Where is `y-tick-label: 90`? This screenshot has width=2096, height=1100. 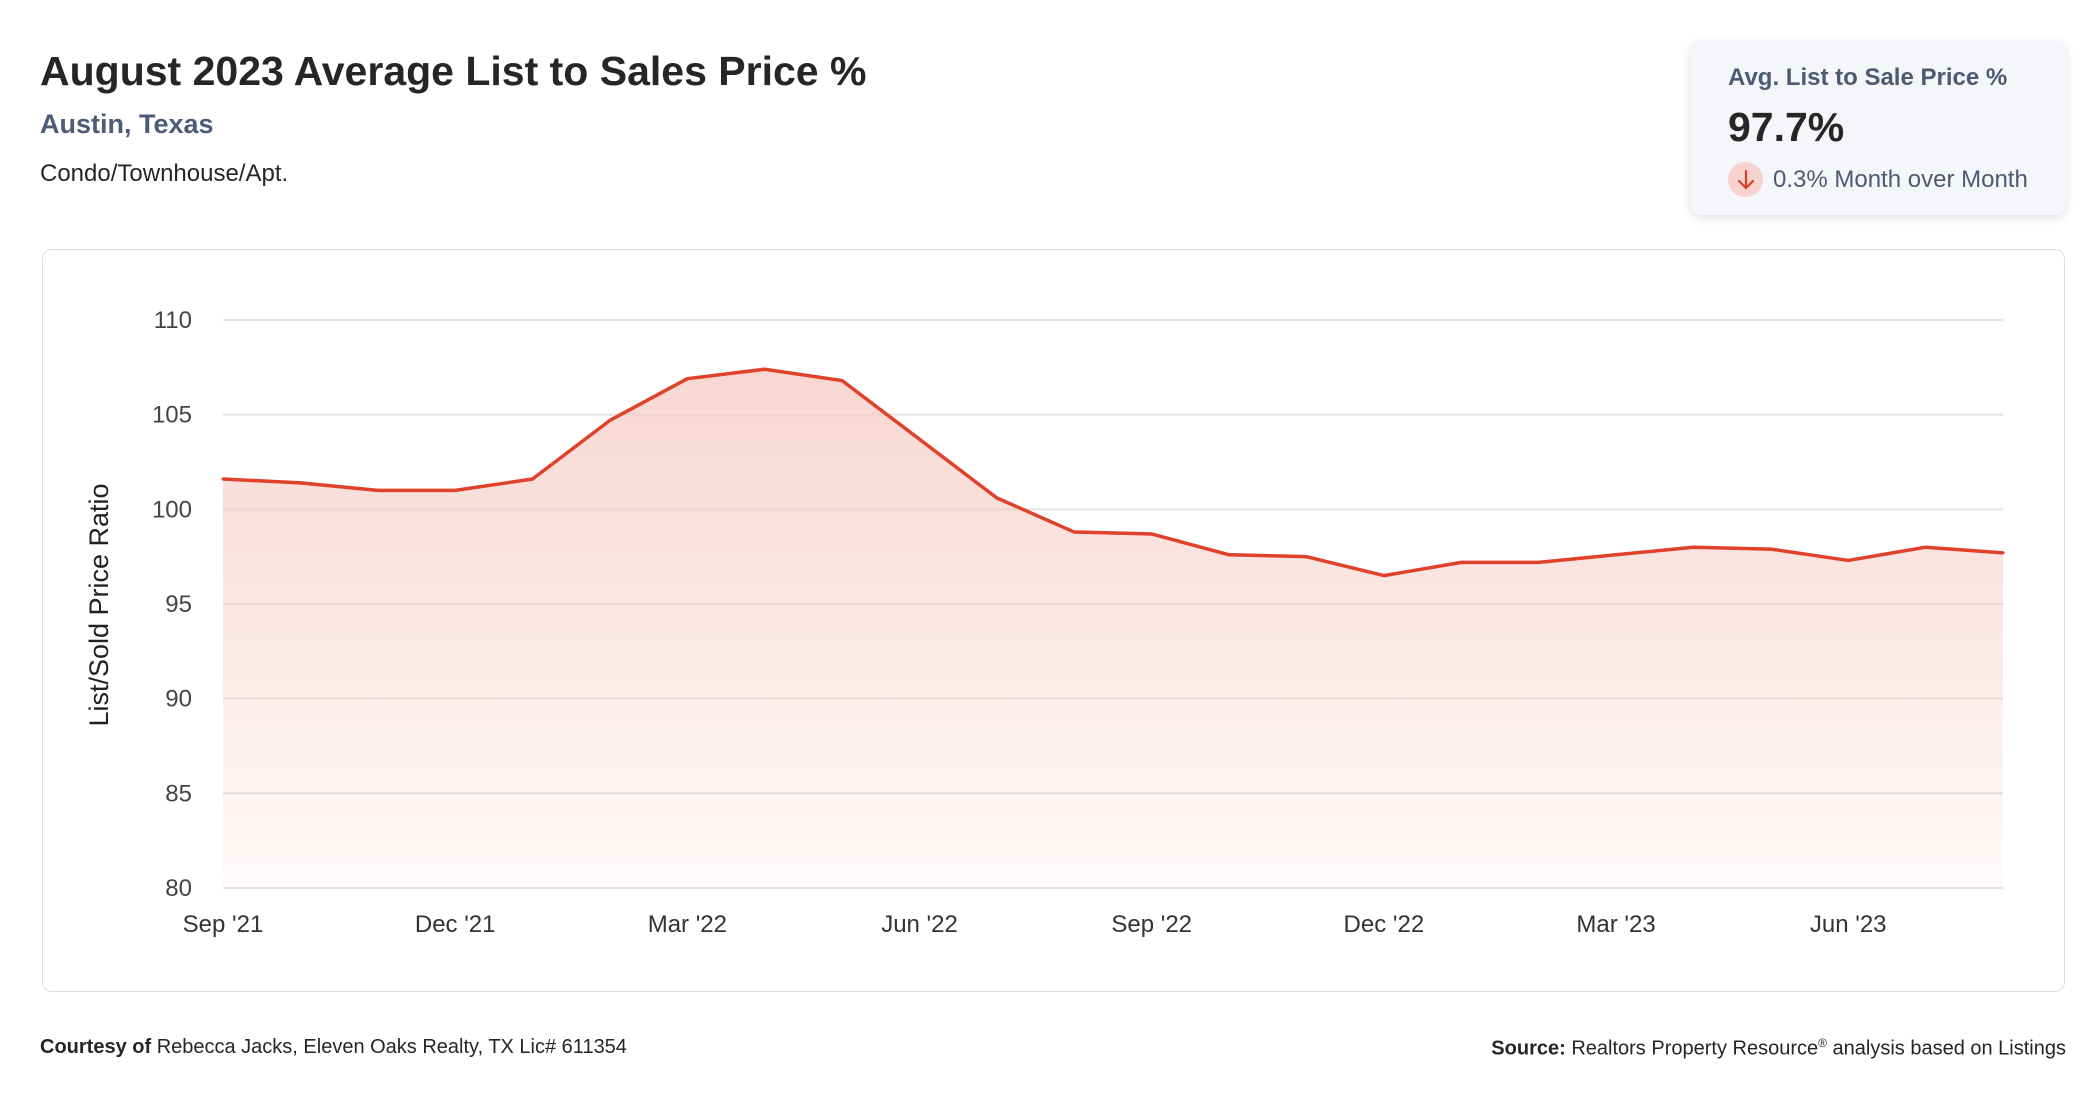 y-tick-label: 90 is located at coordinates (178, 699).